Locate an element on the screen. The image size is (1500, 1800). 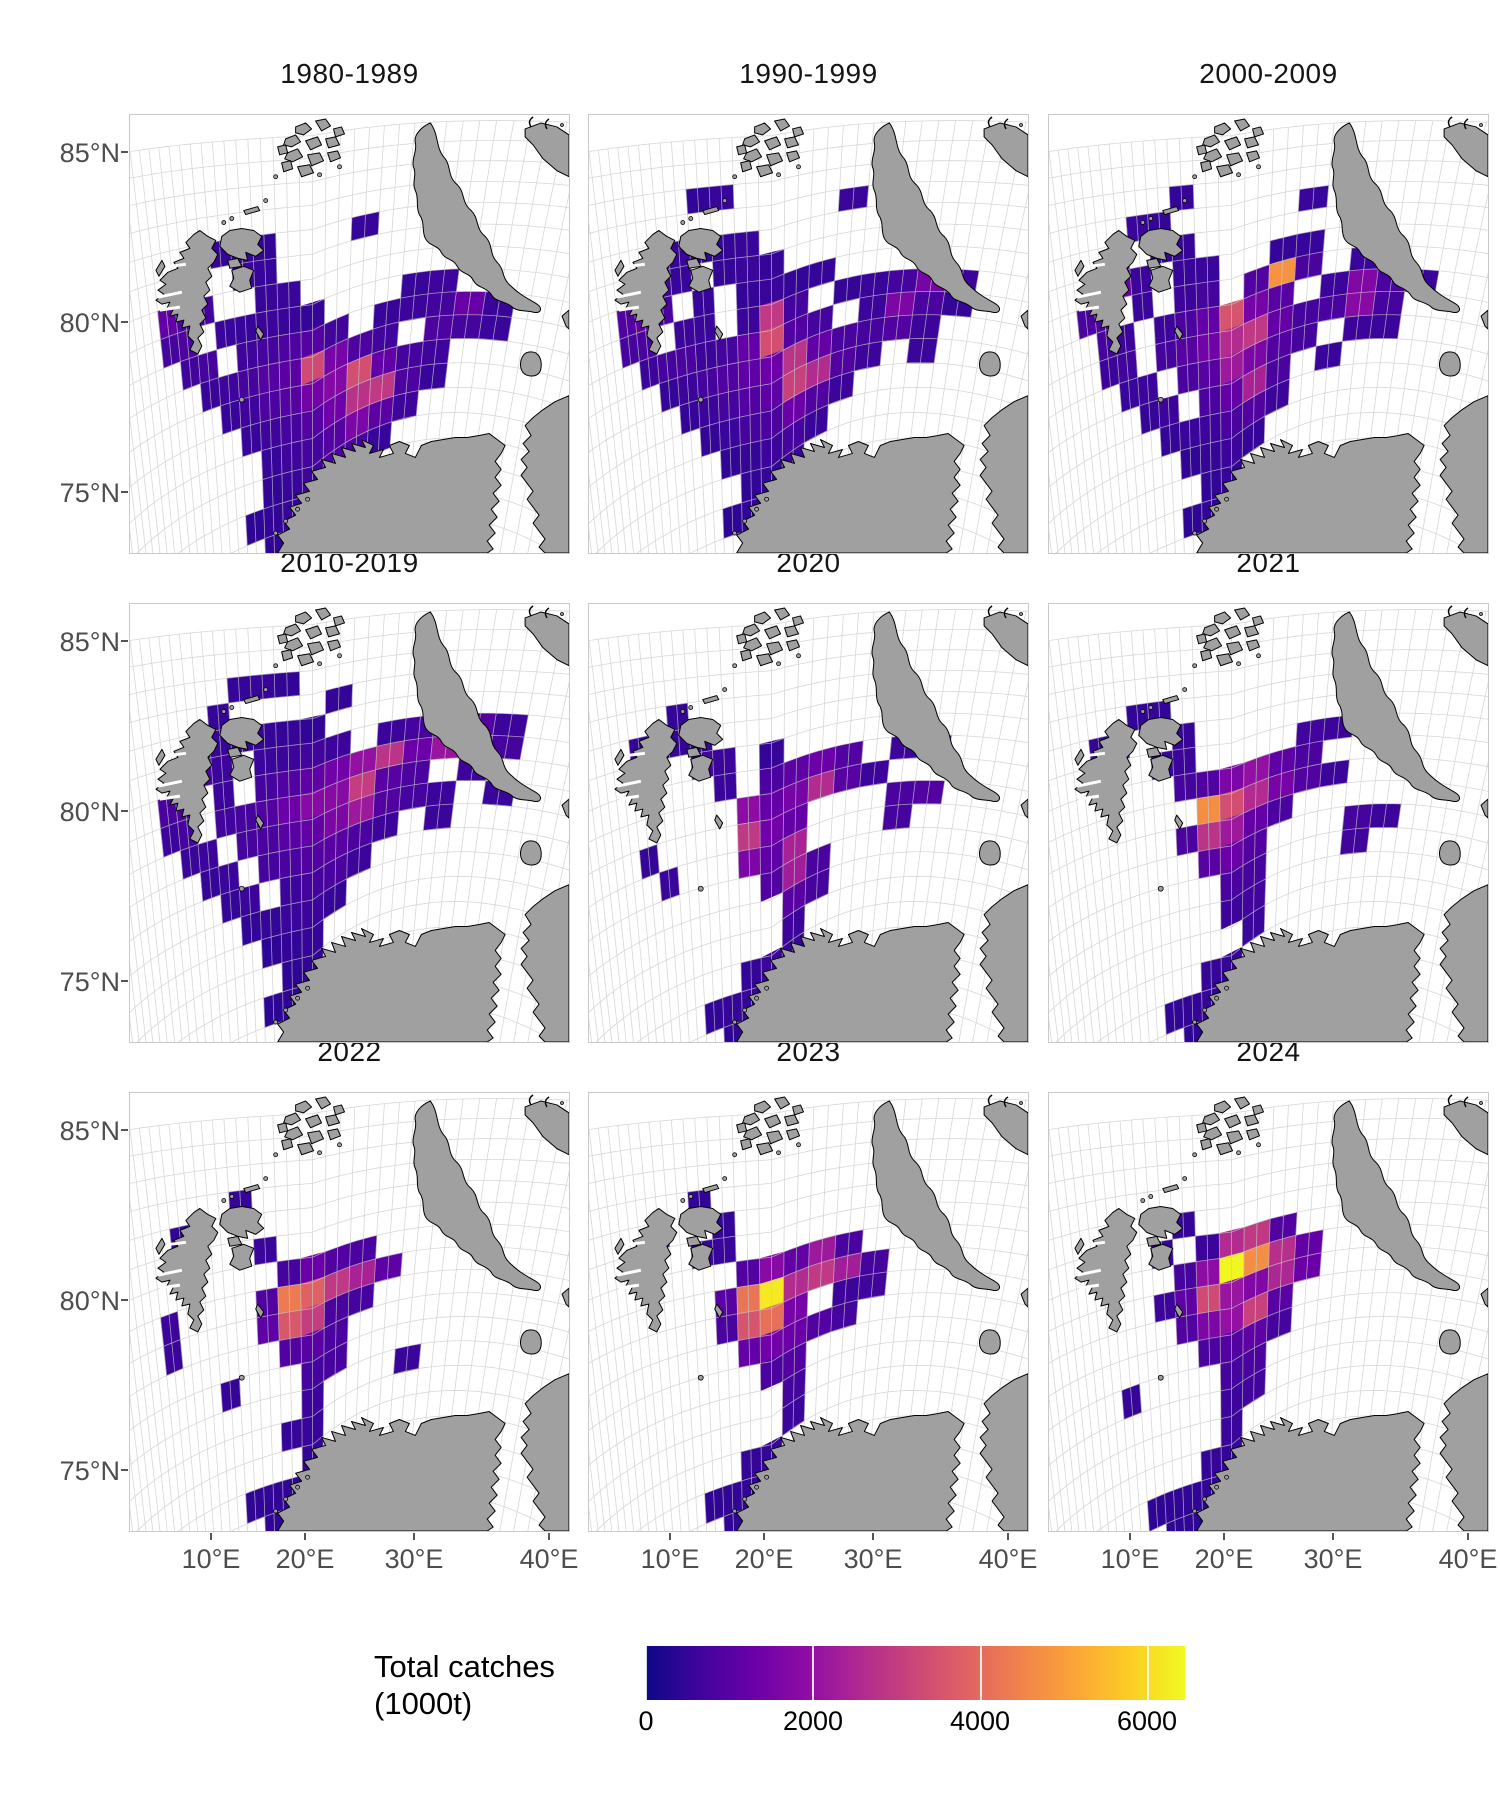
colorbar-label-0: 0 is located at coordinates (646, 1721).